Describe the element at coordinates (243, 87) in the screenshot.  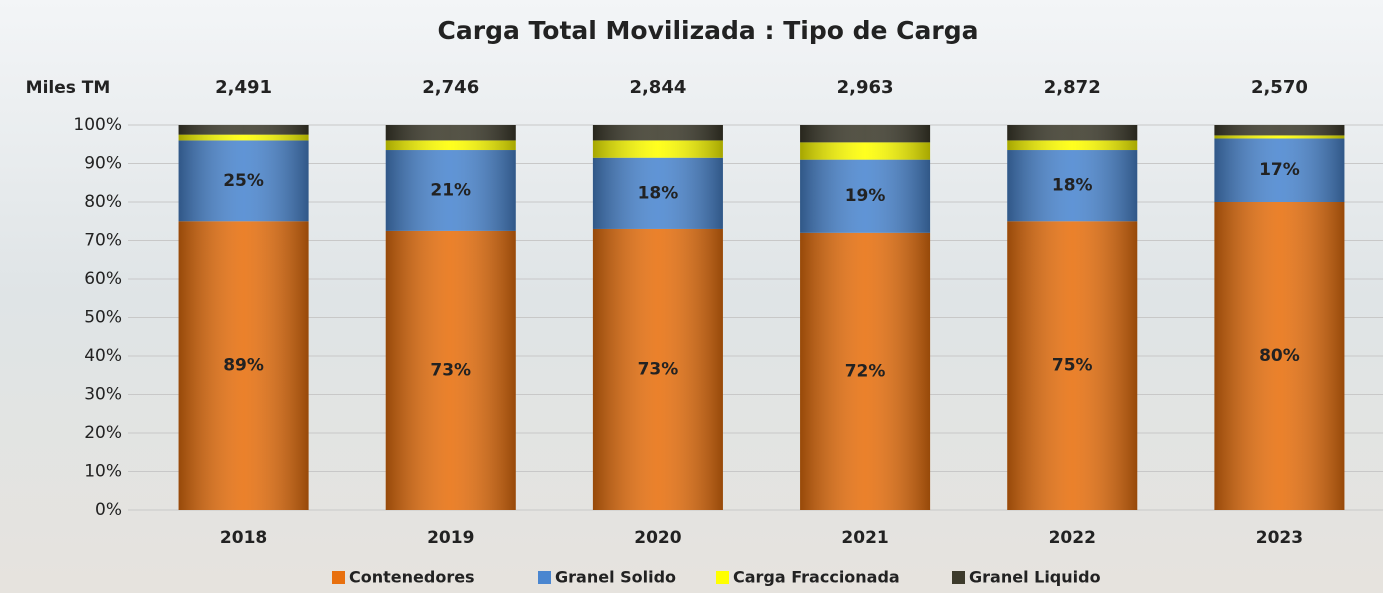
I see `total-label: 2,491` at that location.